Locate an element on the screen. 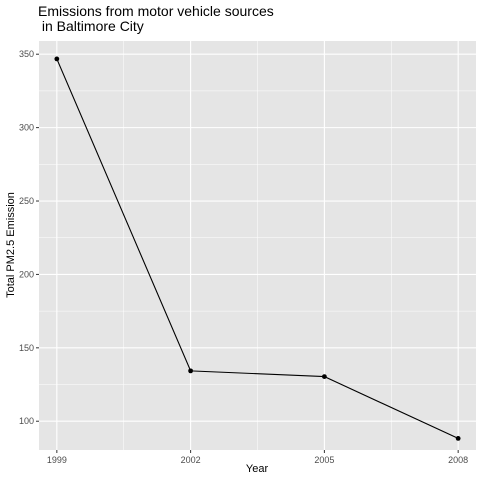 The width and height of the screenshot is (480, 480). chart-title-line-1: Emissions from motor vehicle sources is located at coordinates (156, 11).